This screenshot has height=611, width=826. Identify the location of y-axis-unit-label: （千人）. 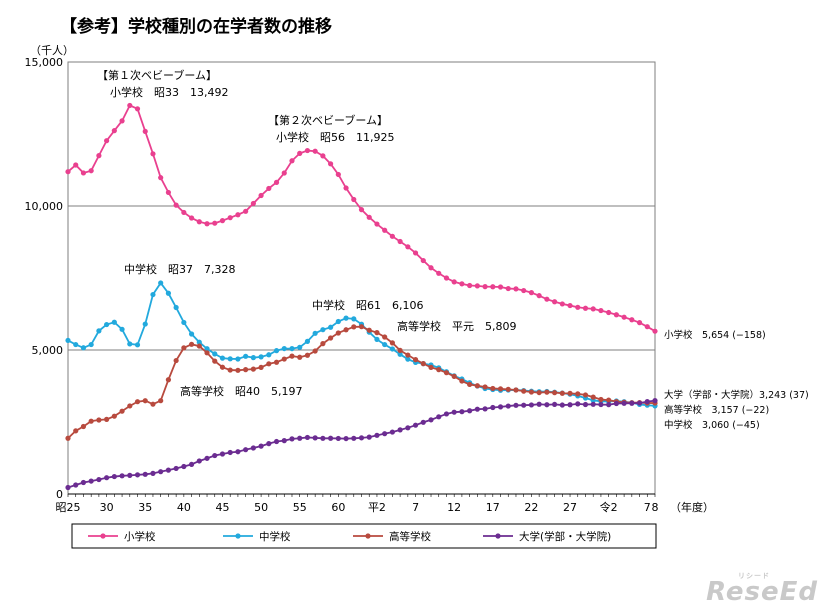
(52, 50).